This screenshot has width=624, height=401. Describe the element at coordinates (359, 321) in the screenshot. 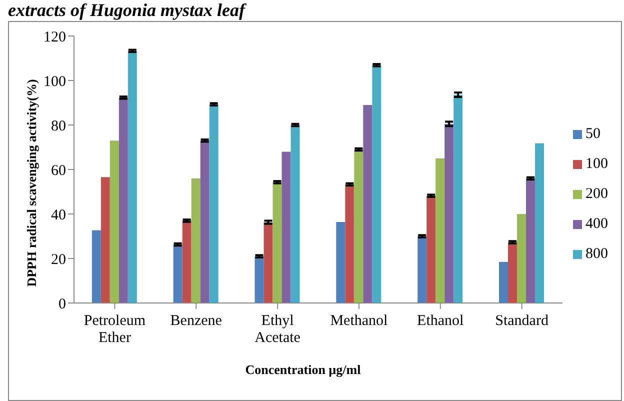

I see `x-tick-label: Methanol` at that location.